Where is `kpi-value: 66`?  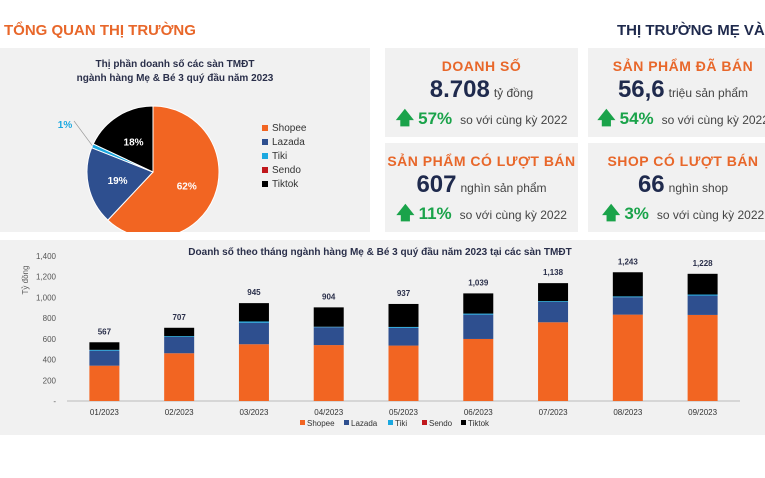
kpi-value: 66 is located at coordinates (651, 184).